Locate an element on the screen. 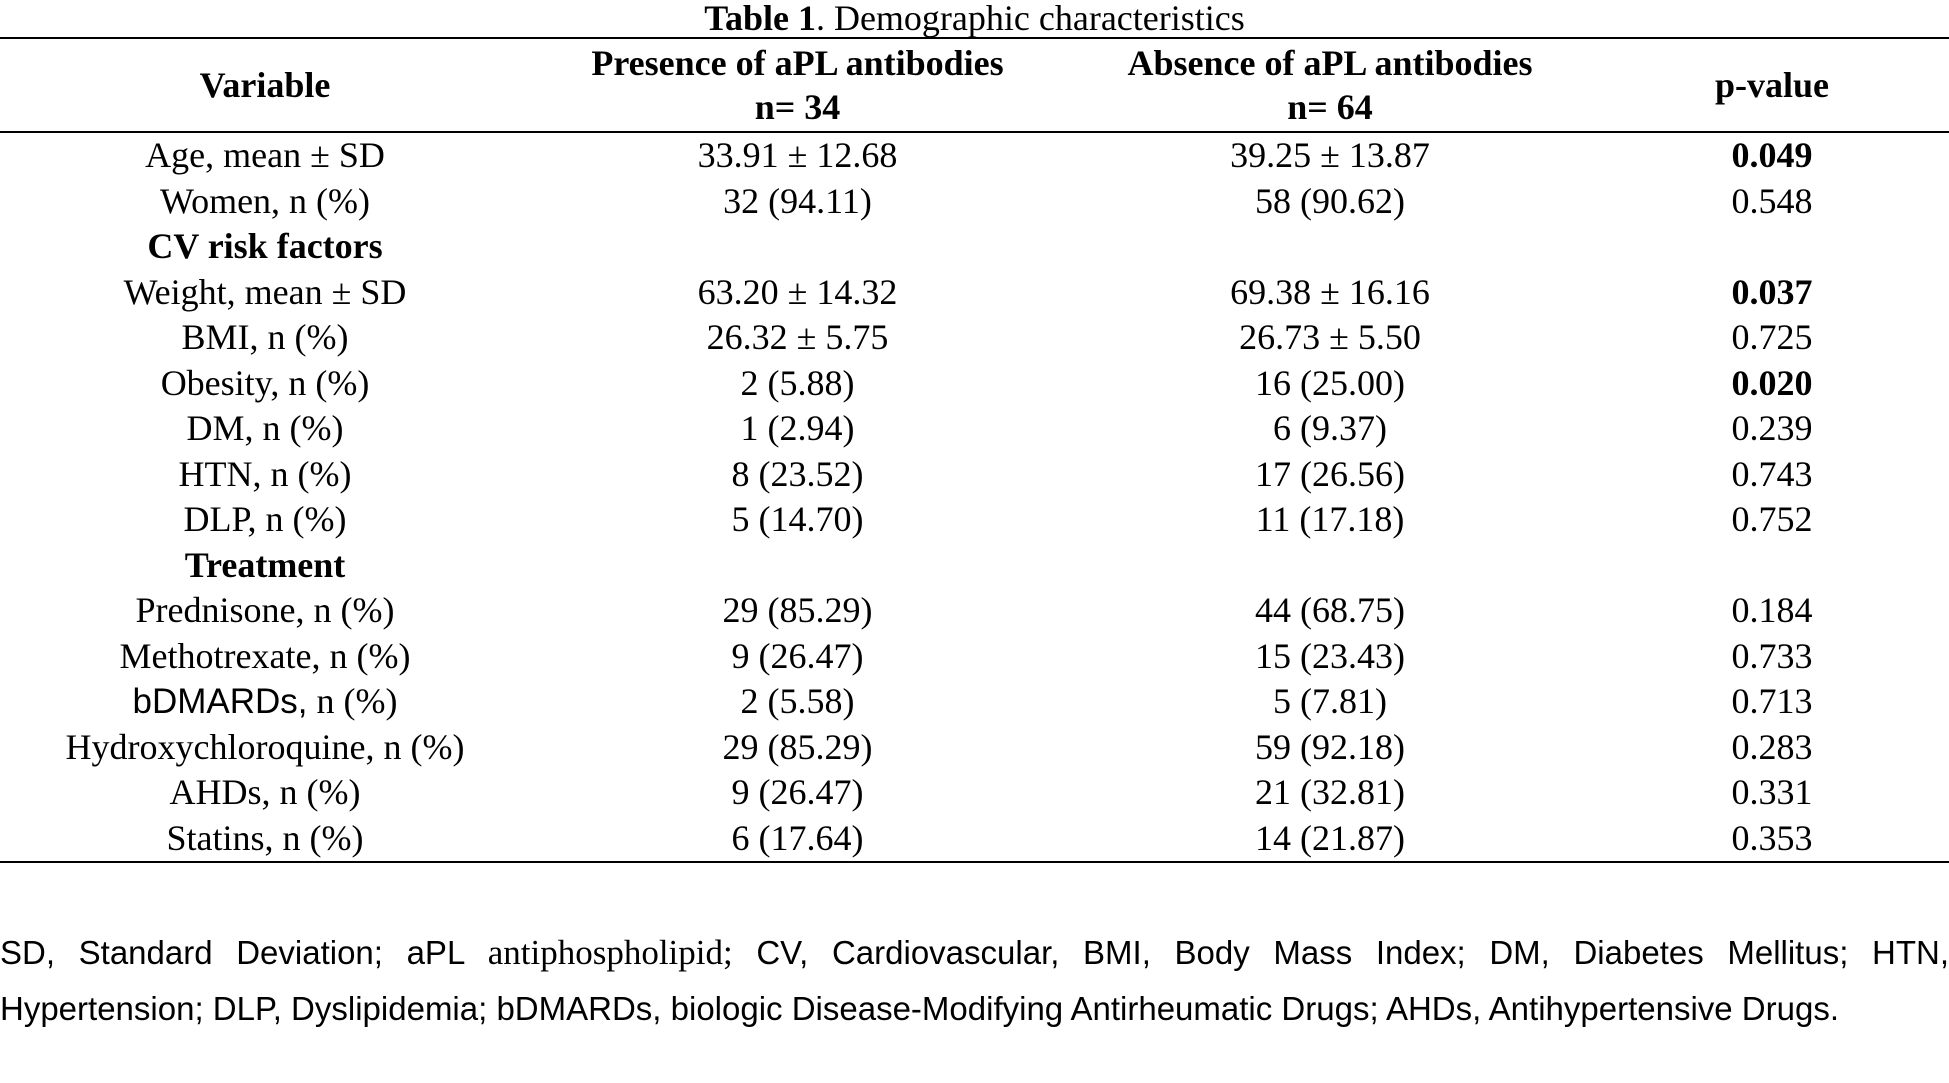  section-row: CV risk factors is located at coordinates (974, 247).